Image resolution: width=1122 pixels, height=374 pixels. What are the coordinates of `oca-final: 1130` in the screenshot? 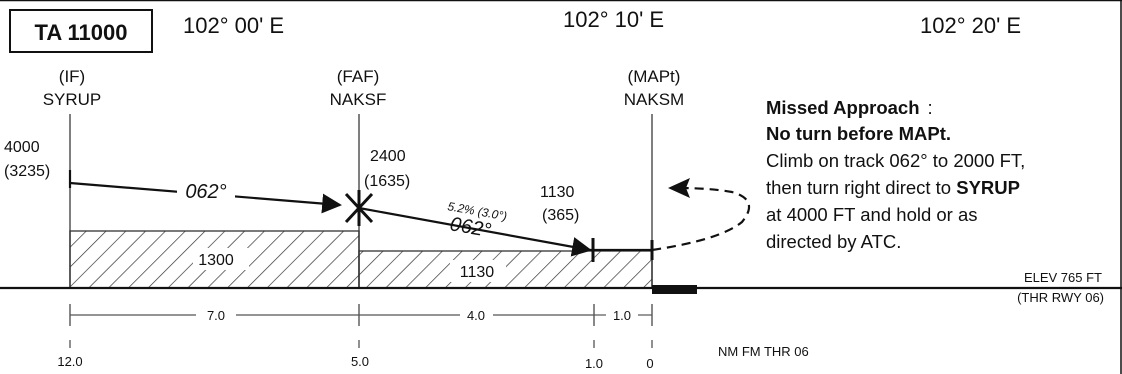 It's located at (477, 272).